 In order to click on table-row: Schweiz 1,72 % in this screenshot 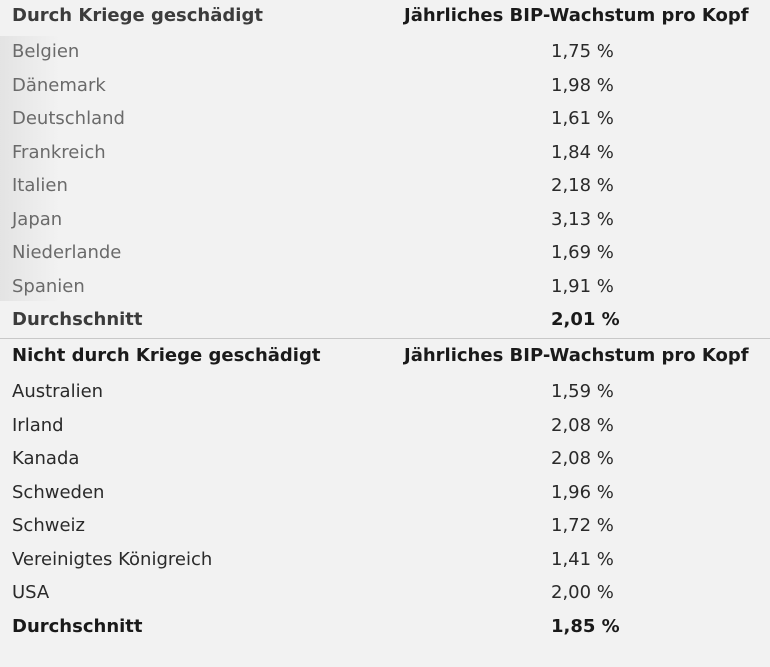, I will do `click(385, 527)`.